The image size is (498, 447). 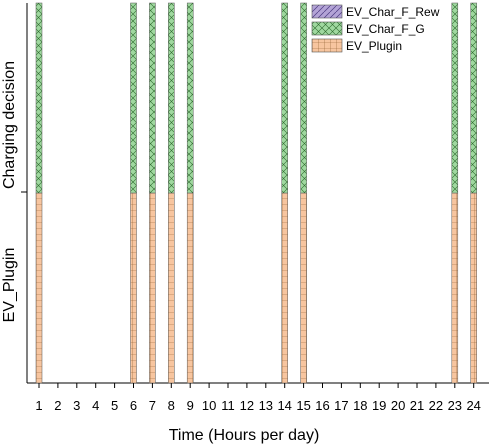 What do you see at coordinates (360, 405) in the screenshot?
I see `x-tick-label-18: 18` at bounding box center [360, 405].